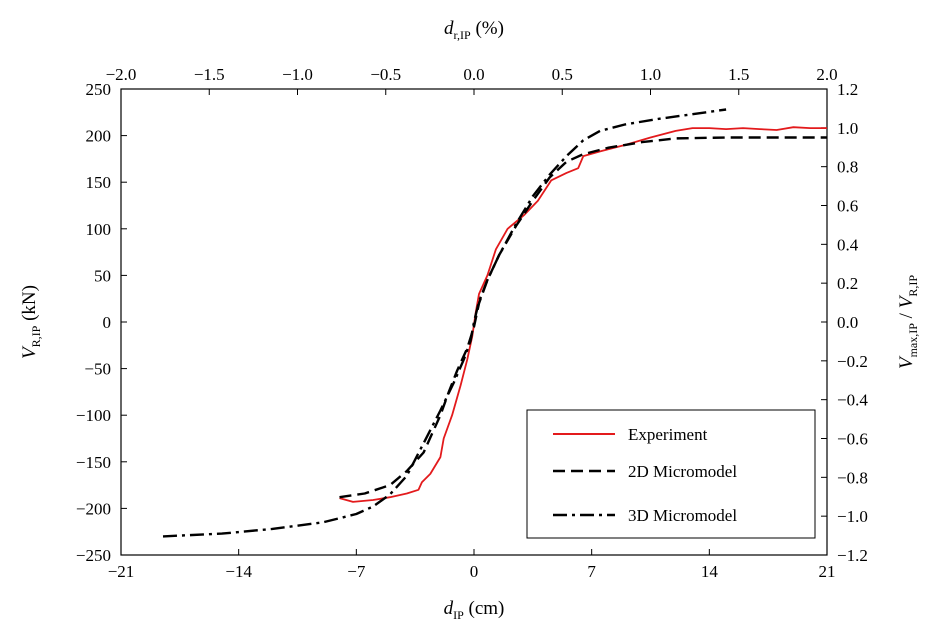 This screenshot has height=626, width=927. Describe the element at coordinates (97, 369) in the screenshot. I see `left-tick-label: −50` at that location.